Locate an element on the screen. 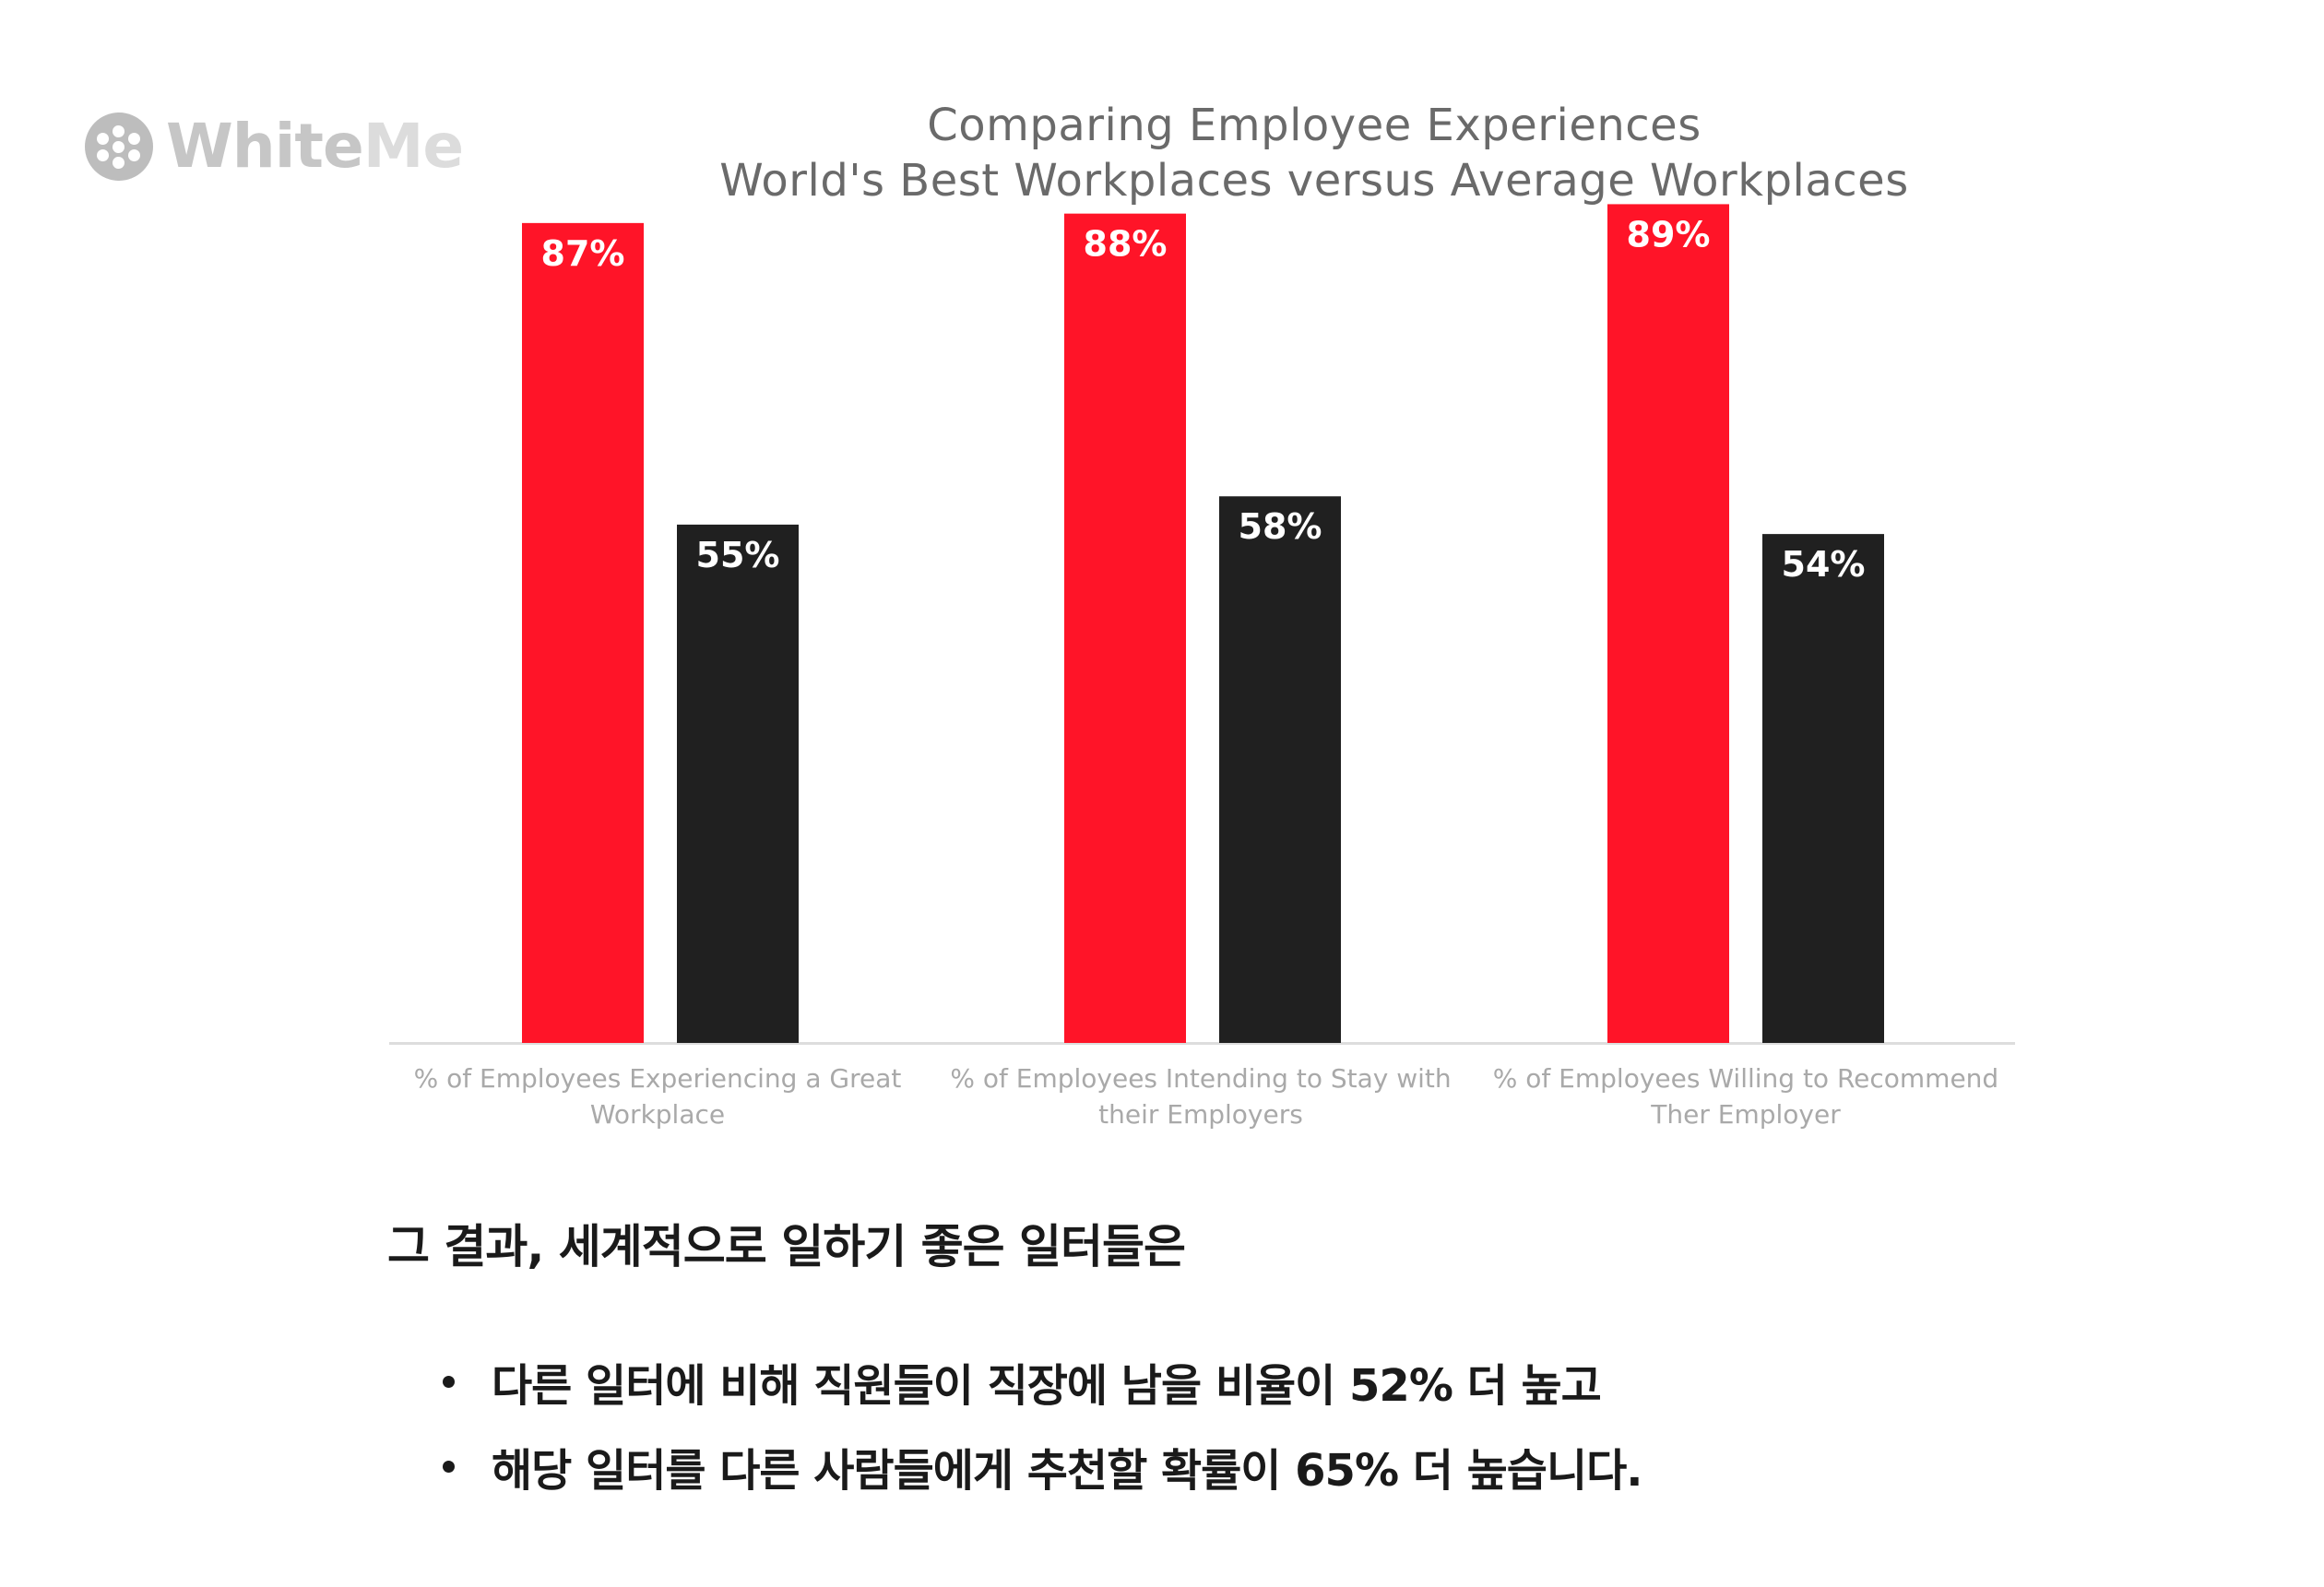 This screenshot has width=2324, height=1587. data-label-series-2-1: 55% is located at coordinates (738, 555).